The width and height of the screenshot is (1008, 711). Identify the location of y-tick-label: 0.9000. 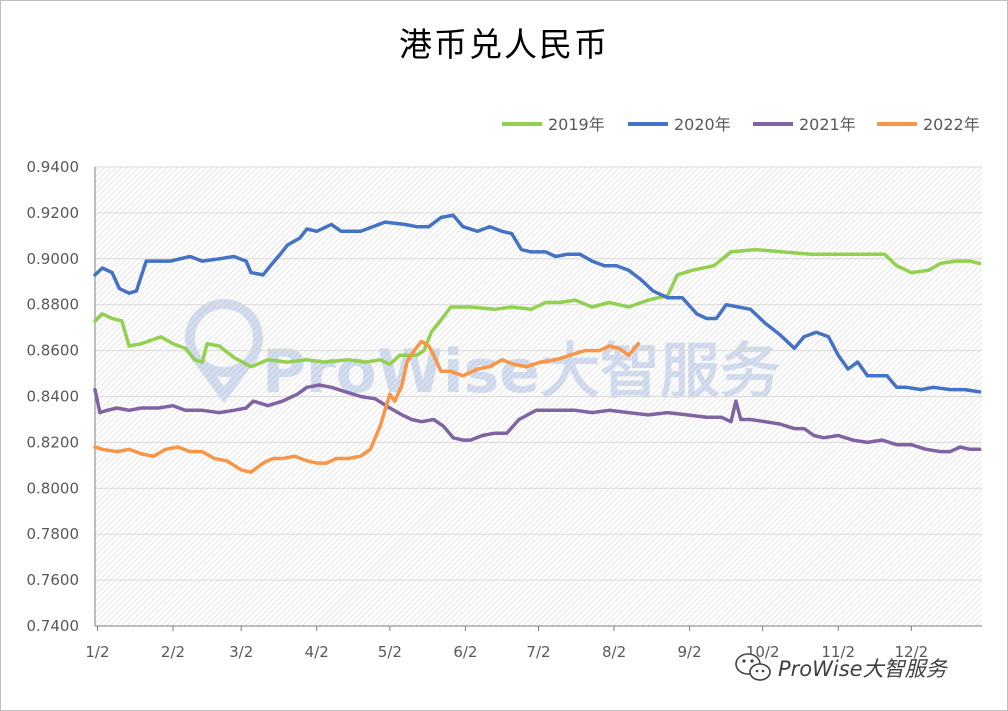
(53, 259).